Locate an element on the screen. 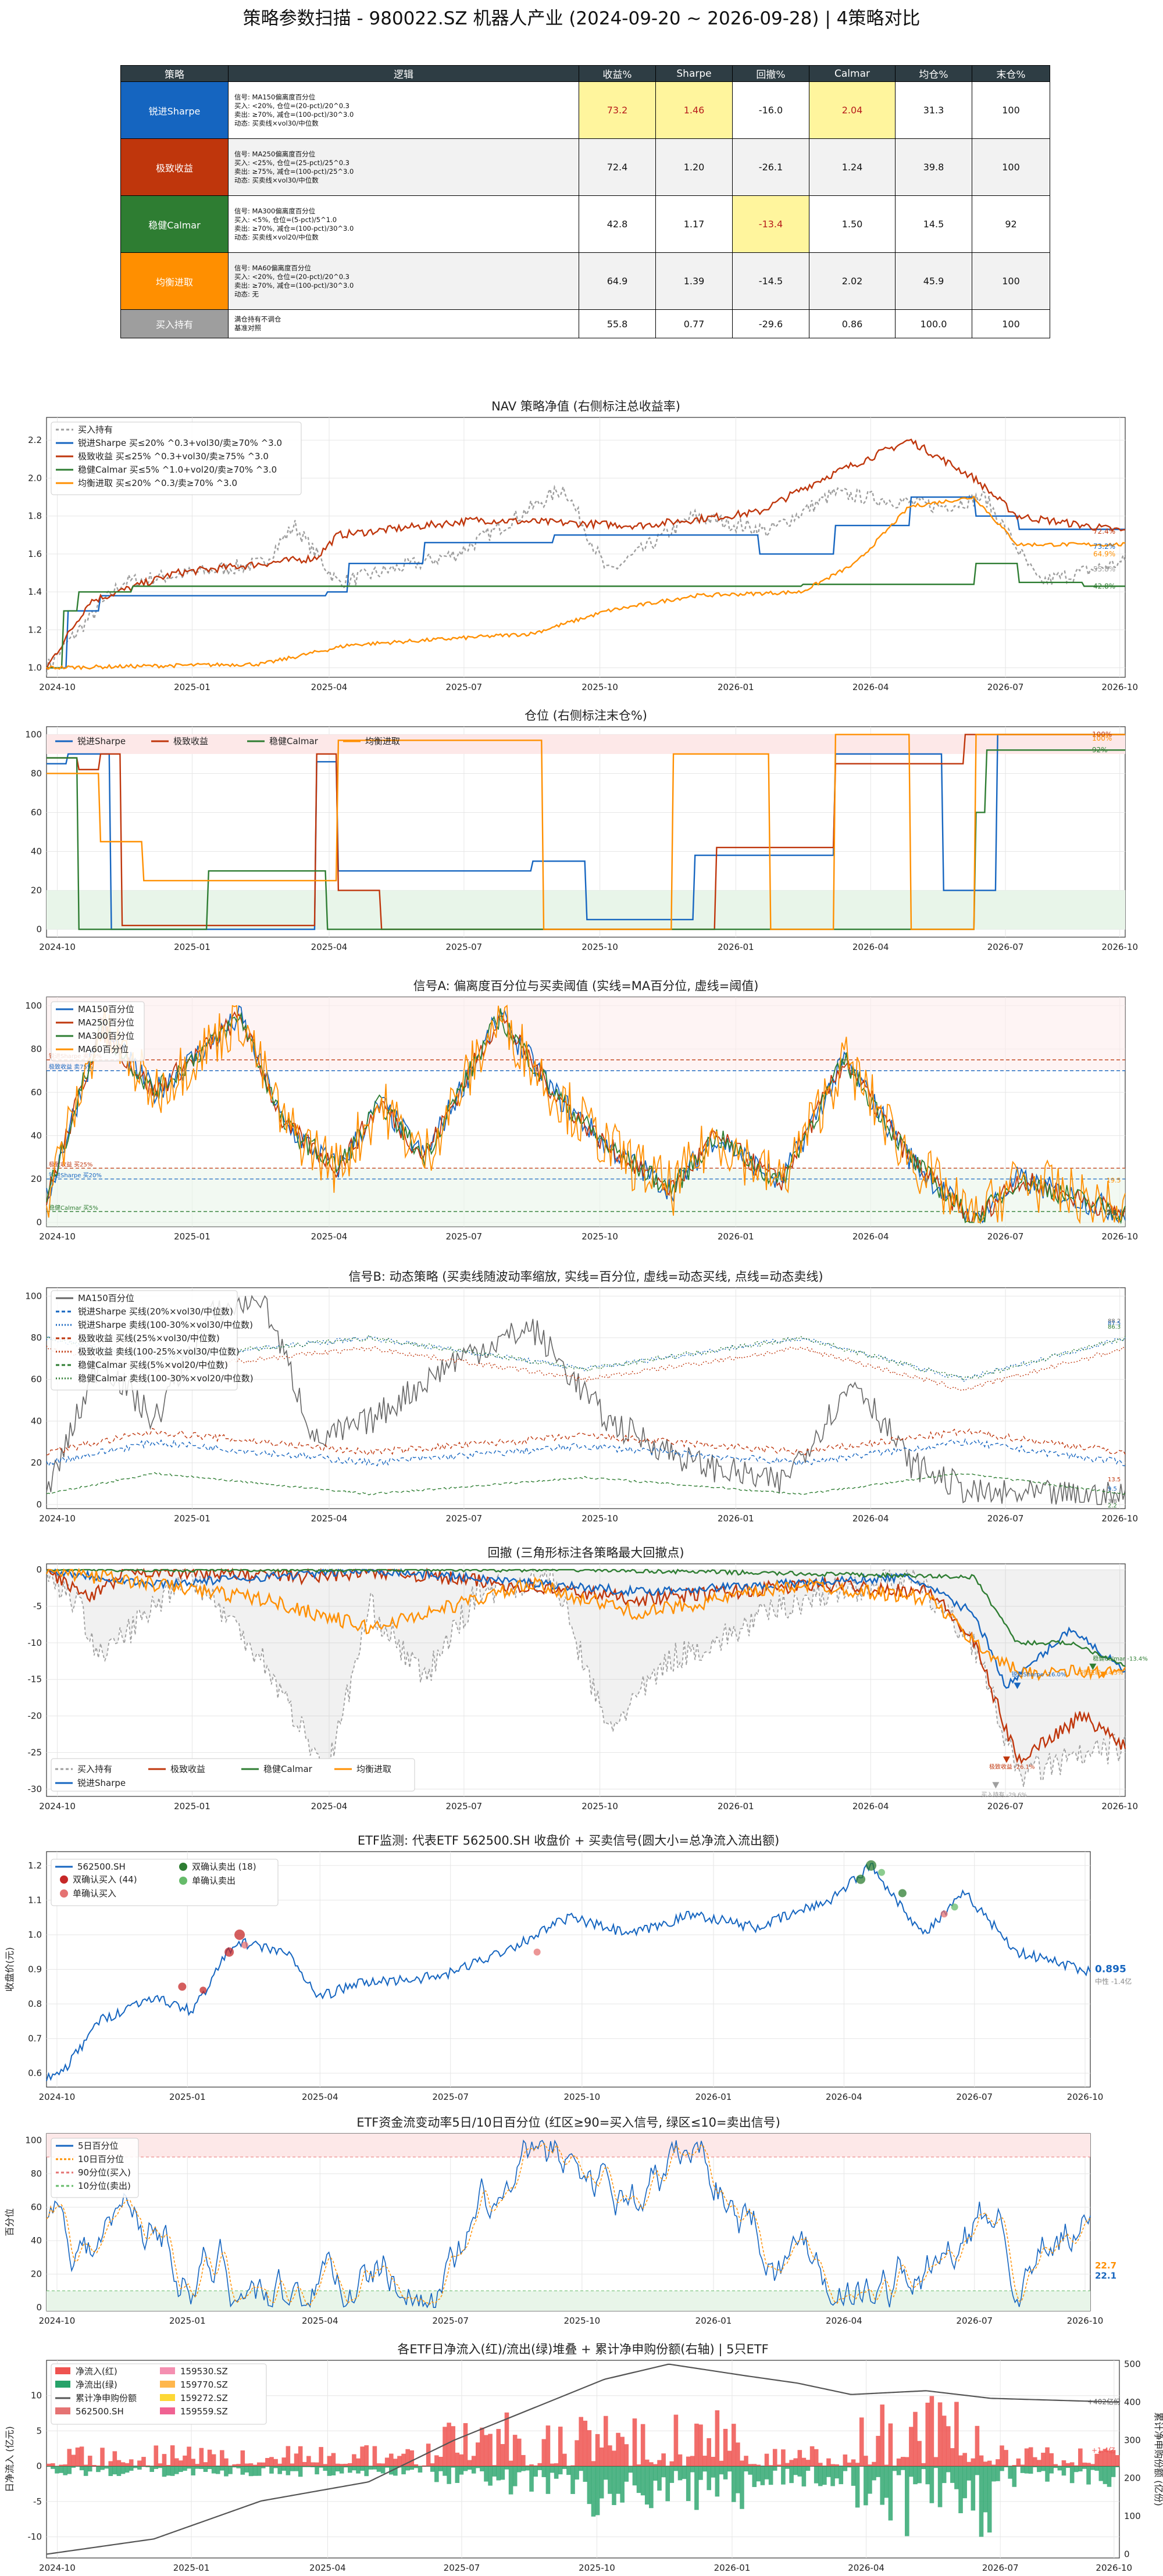  y-tick-label: 20 is located at coordinates (37, 2274).